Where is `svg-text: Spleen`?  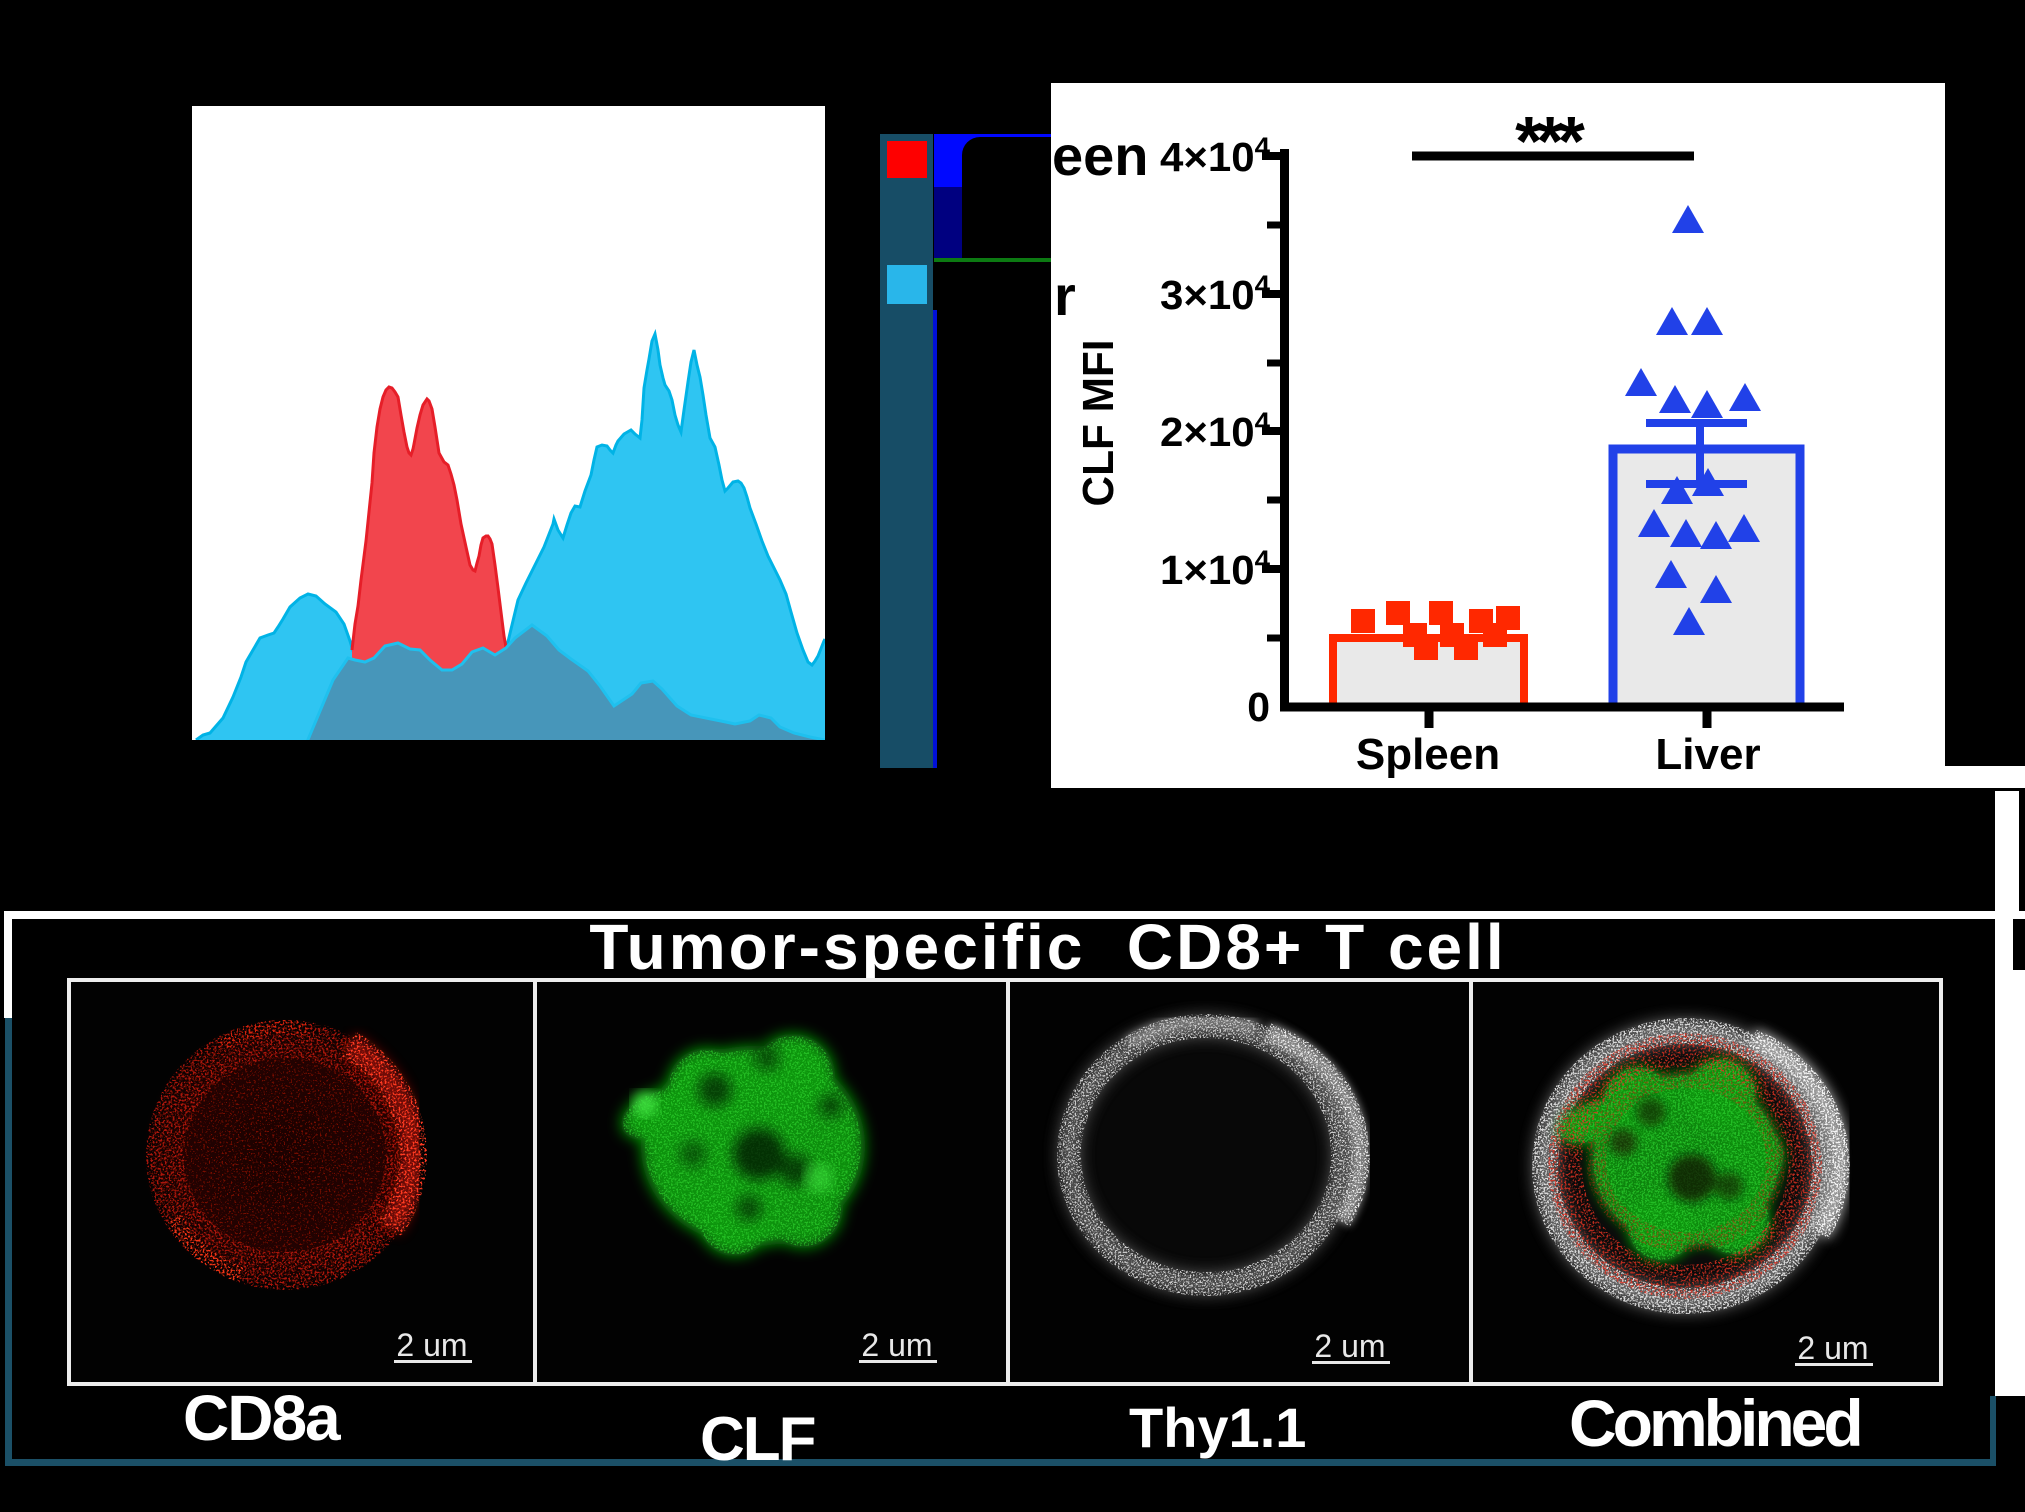
svg-text: Spleen is located at coordinates (1428, 754).